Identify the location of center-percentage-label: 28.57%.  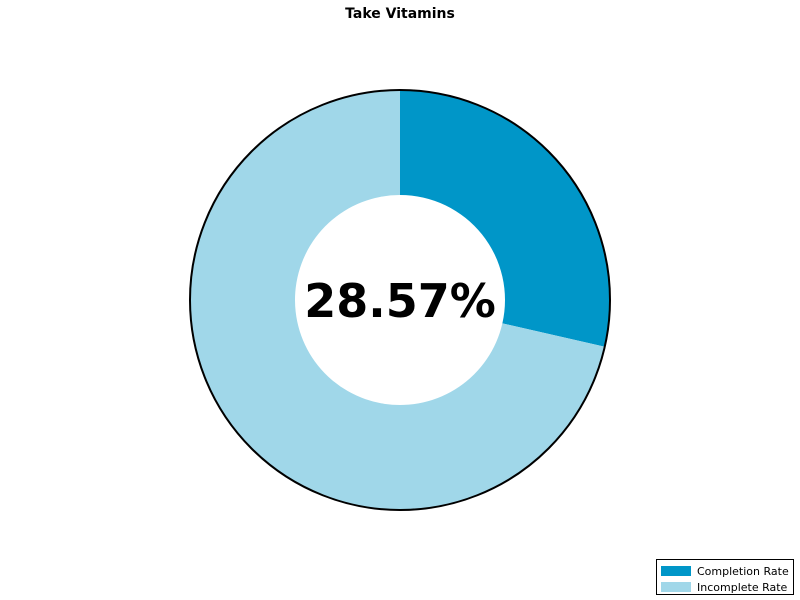
(400, 301).